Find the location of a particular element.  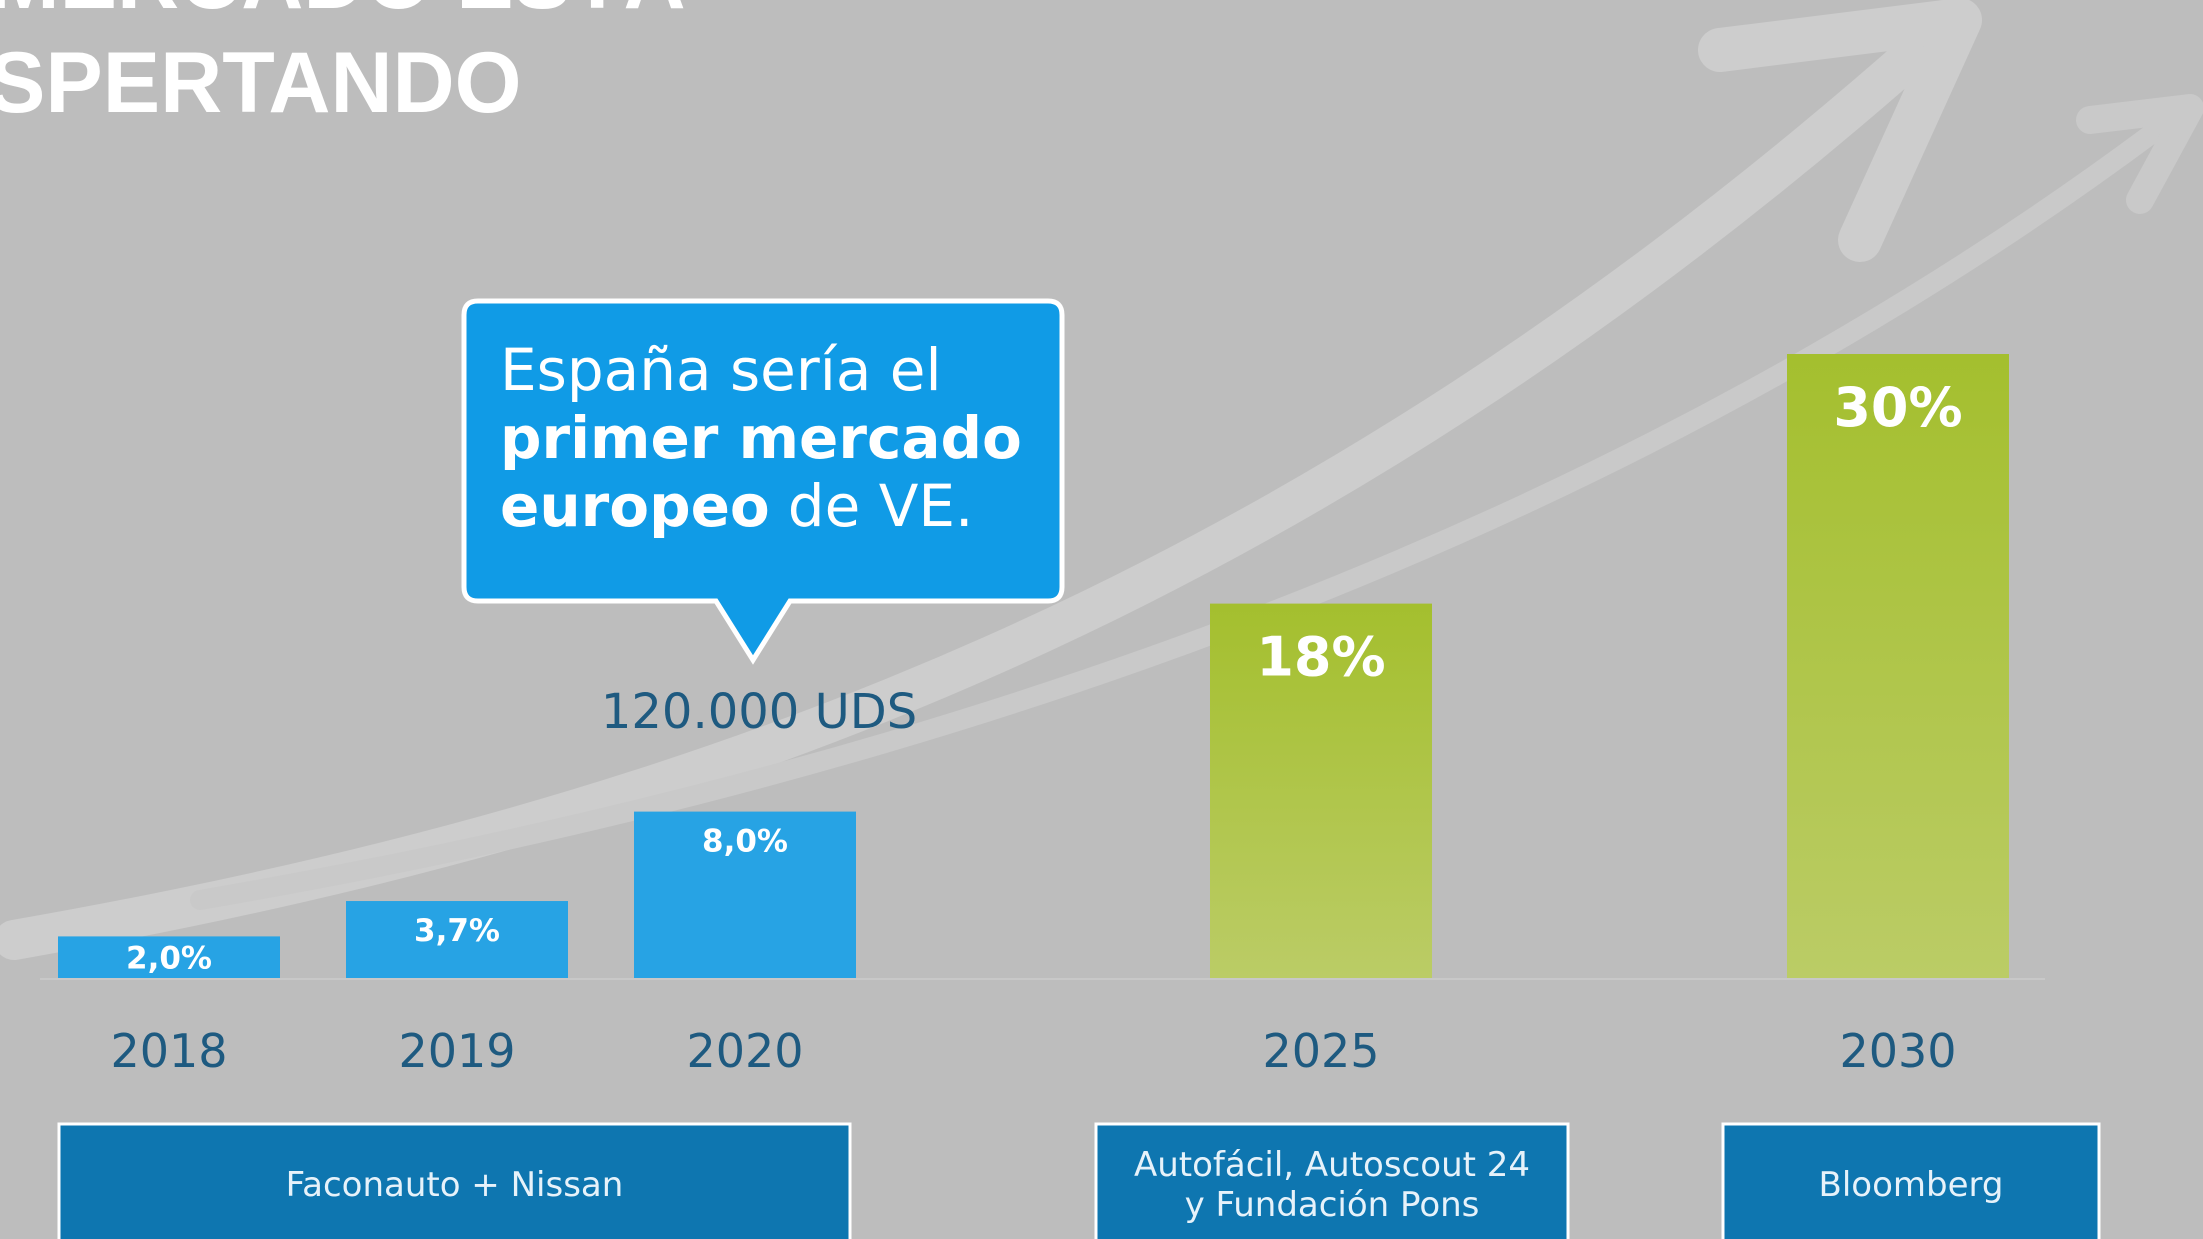

value-label: 30% is located at coordinates (1897, 407).